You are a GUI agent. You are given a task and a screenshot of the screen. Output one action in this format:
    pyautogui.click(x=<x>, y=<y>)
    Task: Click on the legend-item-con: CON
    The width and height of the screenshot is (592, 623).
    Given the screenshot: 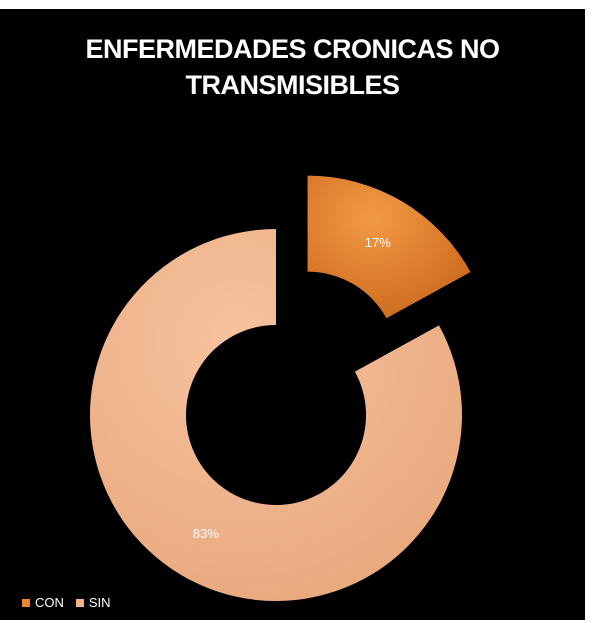 What is the action you would take?
    pyautogui.click(x=43, y=602)
    